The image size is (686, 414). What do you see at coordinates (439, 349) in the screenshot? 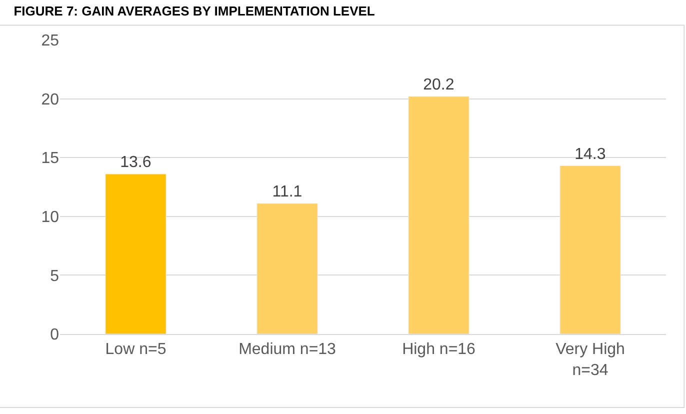
I see `x-tick-label: High n=16` at bounding box center [439, 349].